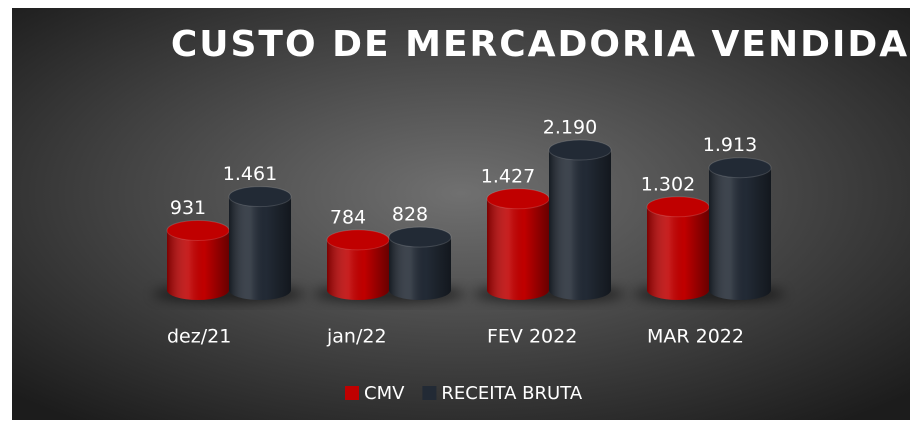  Describe the element at coordinates (188, 208) in the screenshot. I see `value-label: 931` at that location.